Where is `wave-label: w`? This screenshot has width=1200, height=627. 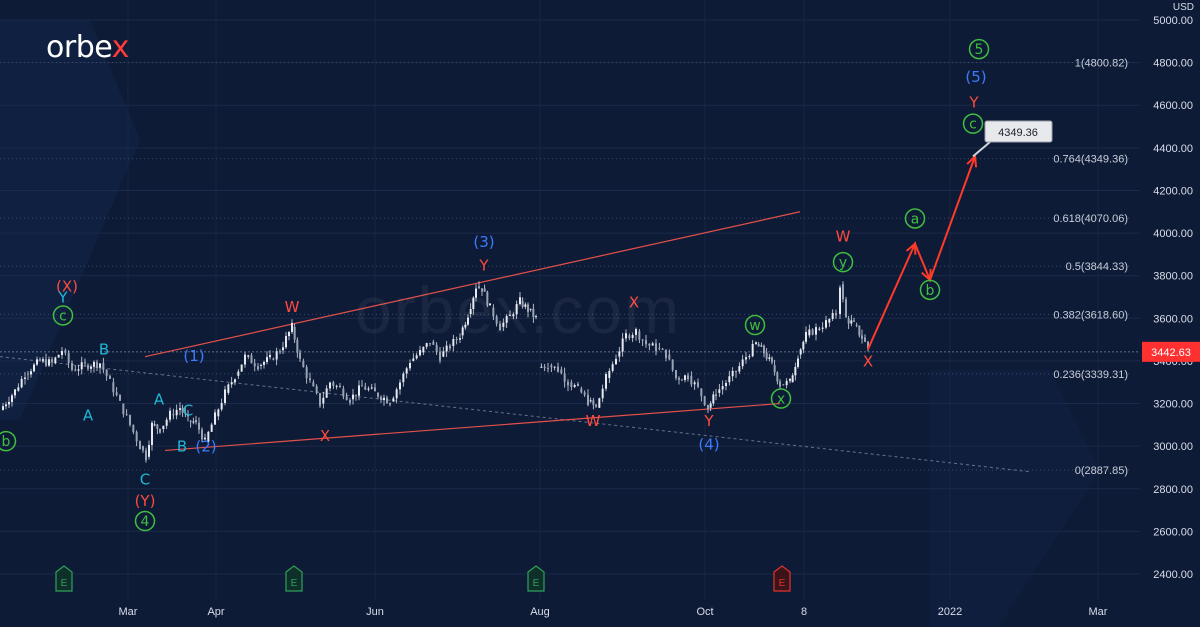
wave-label: w is located at coordinates (754, 326).